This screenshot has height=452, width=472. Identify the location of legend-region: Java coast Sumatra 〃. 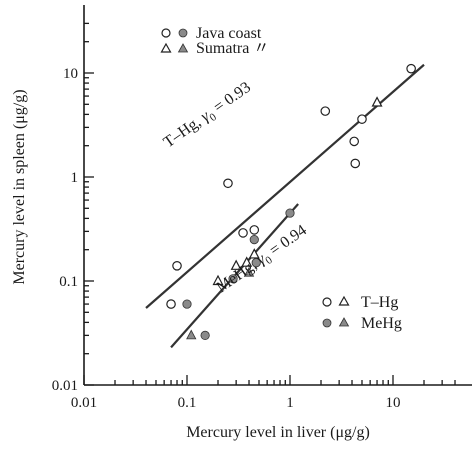
(214, 41).